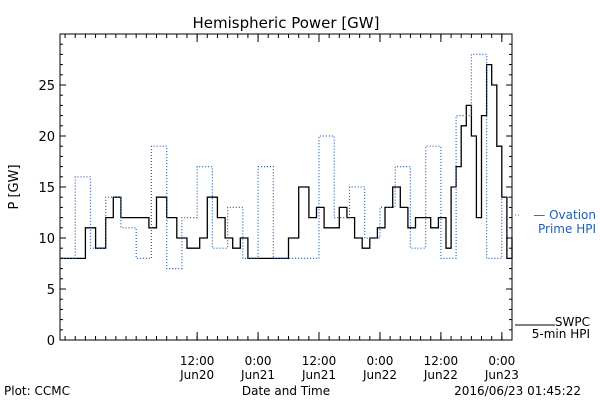 The height and width of the screenshot is (400, 600). I want to click on footer-timestamp: 2016/06/23 01:45:22, so click(517, 391).